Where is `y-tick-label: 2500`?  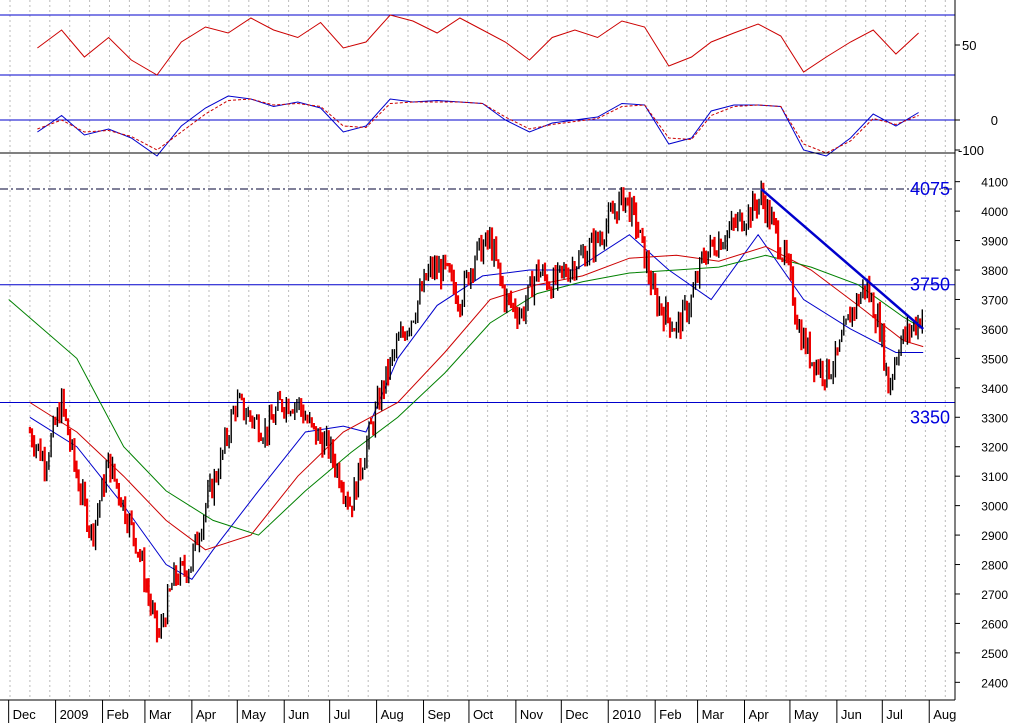 y-tick-label: 2500 is located at coordinates (994, 654).